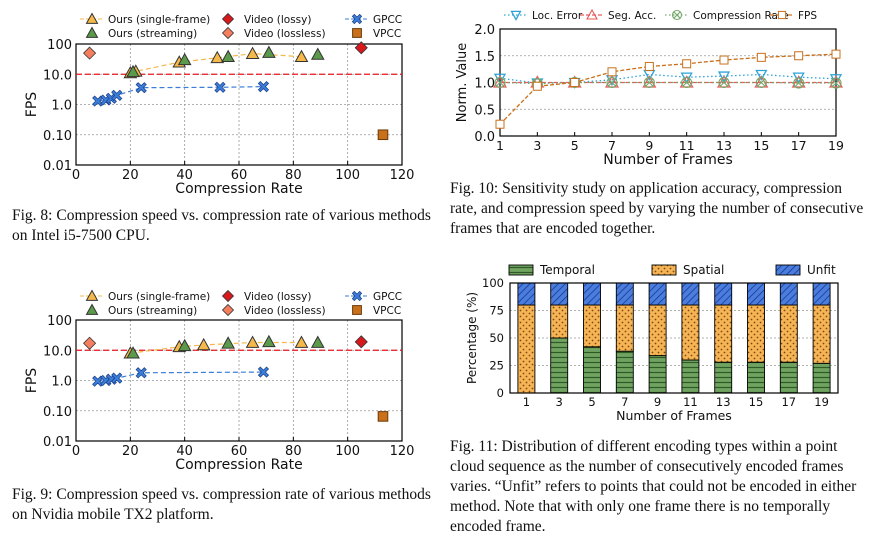 The image size is (887, 545). What do you see at coordinates (216, 347) in the screenshot?
I see `series-line` at bounding box center [216, 347].